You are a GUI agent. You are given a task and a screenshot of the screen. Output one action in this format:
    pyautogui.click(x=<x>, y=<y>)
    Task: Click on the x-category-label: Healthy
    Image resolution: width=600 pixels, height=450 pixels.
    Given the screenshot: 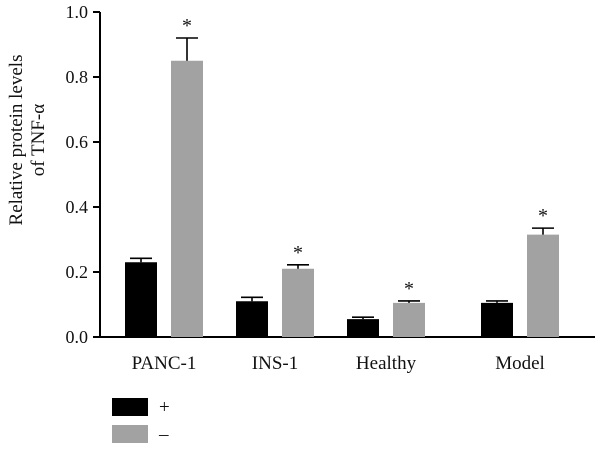 What is the action you would take?
    pyautogui.click(x=386, y=363)
    